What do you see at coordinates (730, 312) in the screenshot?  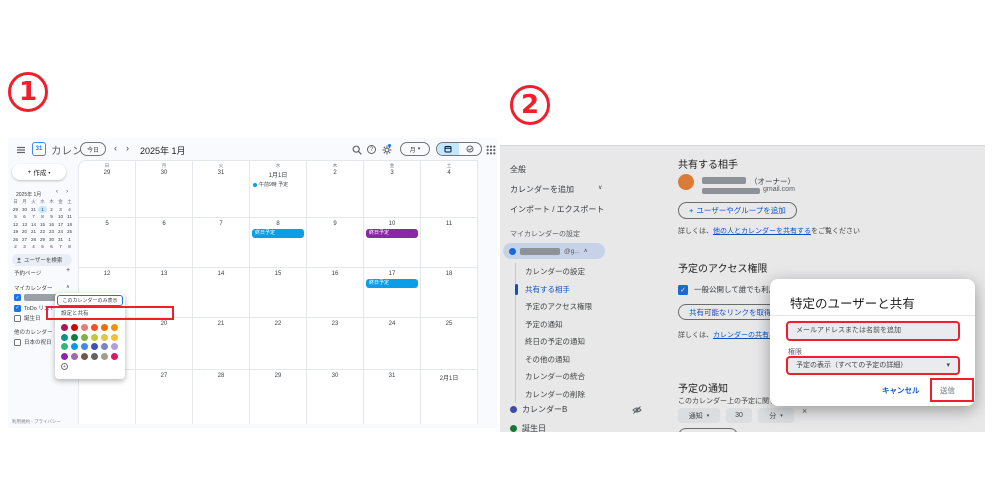 I see `get-shareable-link-button: 共有可能なリンクを取得` at bounding box center [730, 312].